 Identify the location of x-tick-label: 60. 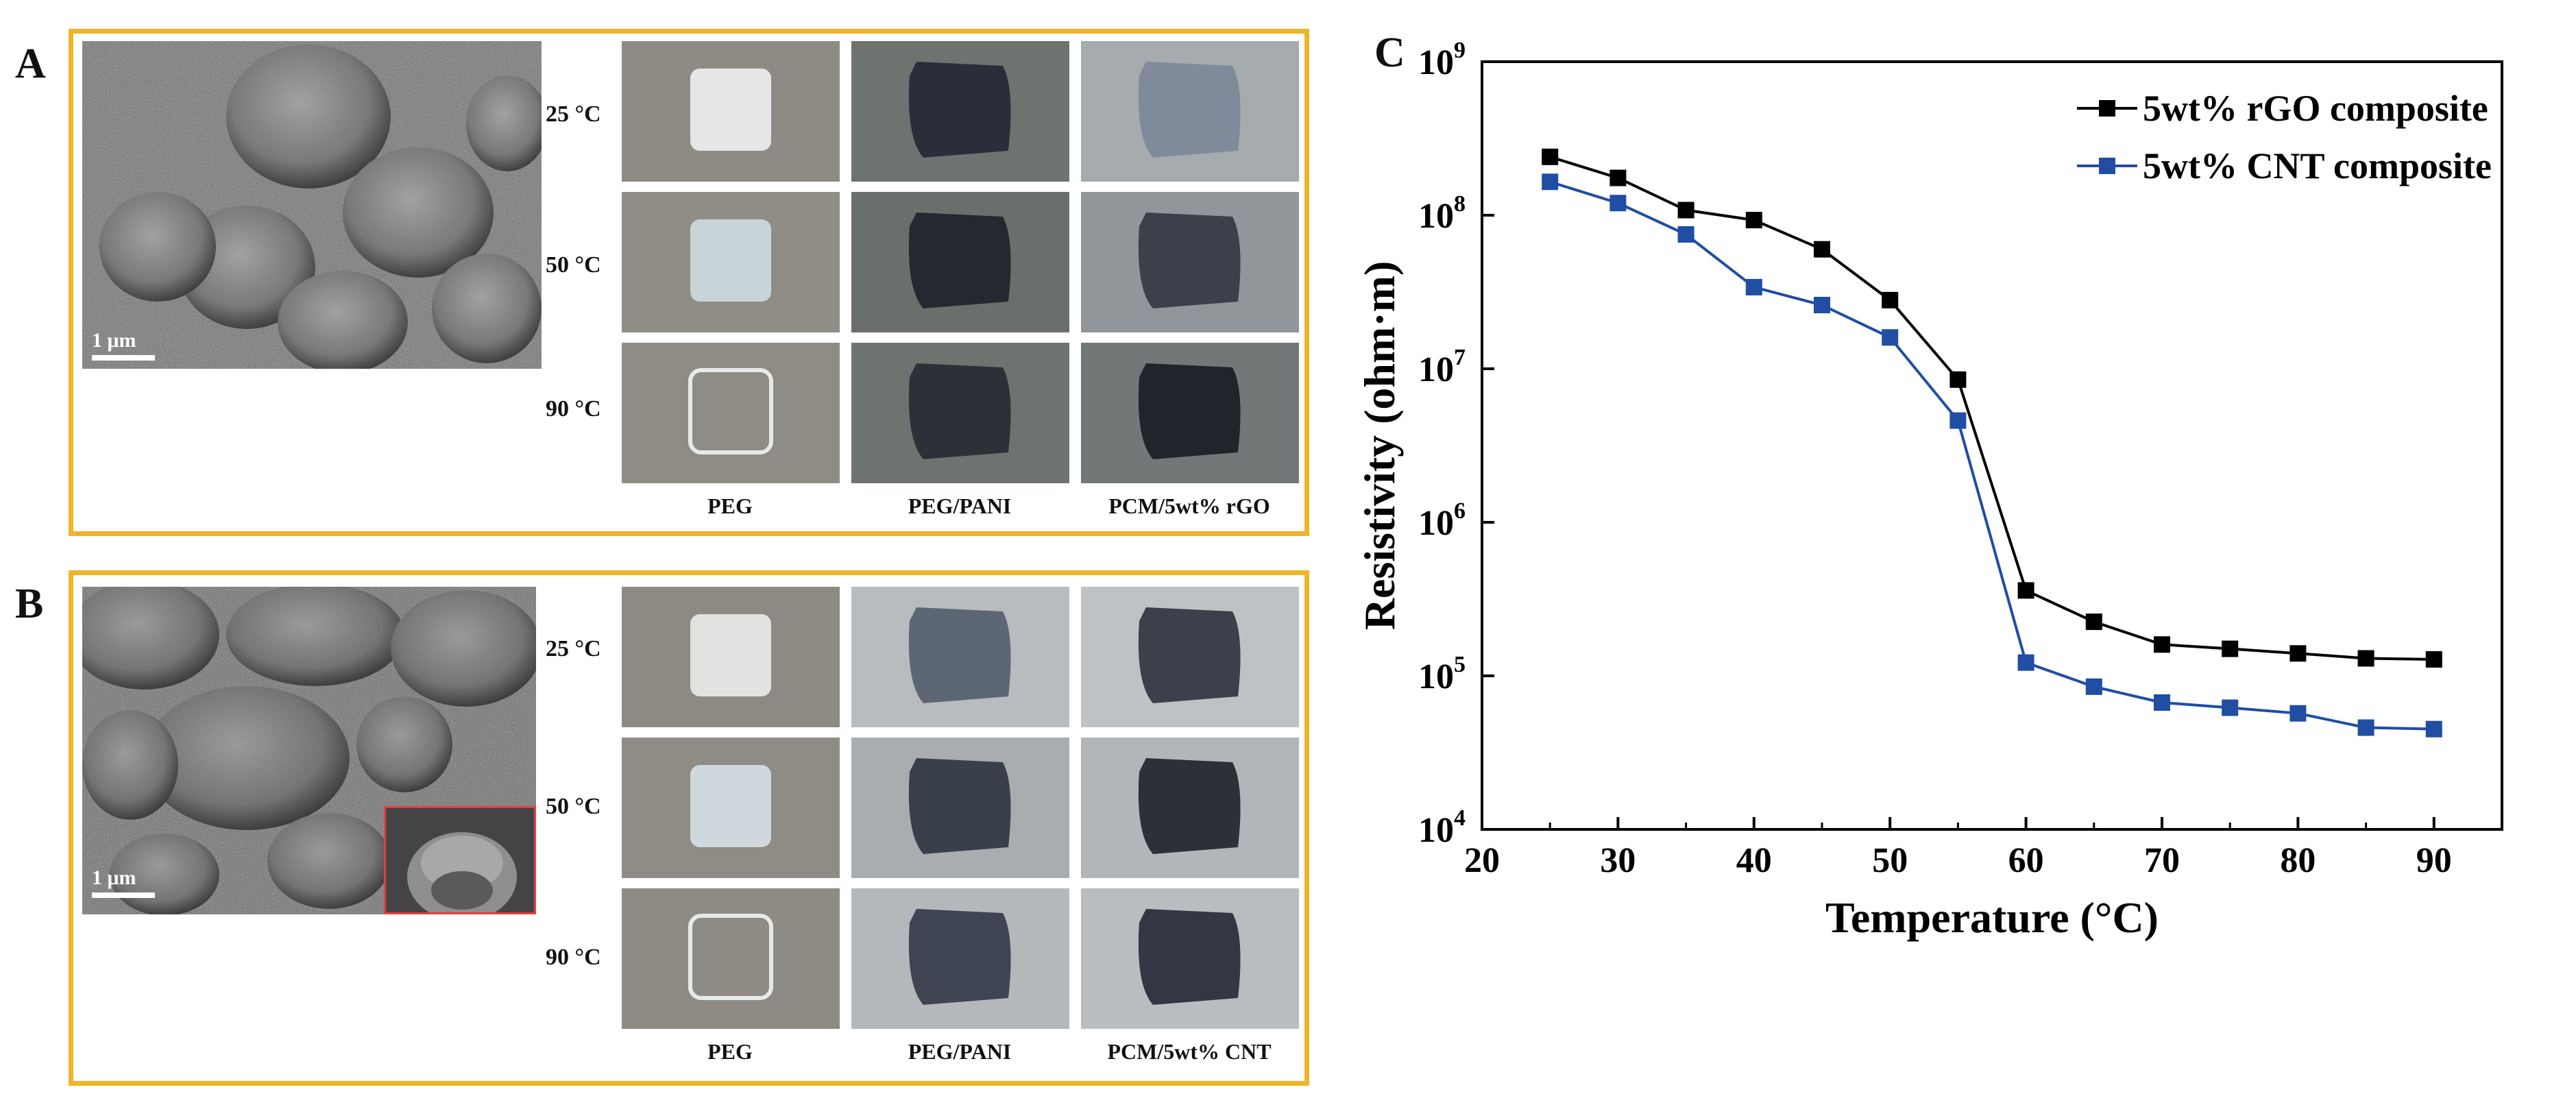
(2026, 860).